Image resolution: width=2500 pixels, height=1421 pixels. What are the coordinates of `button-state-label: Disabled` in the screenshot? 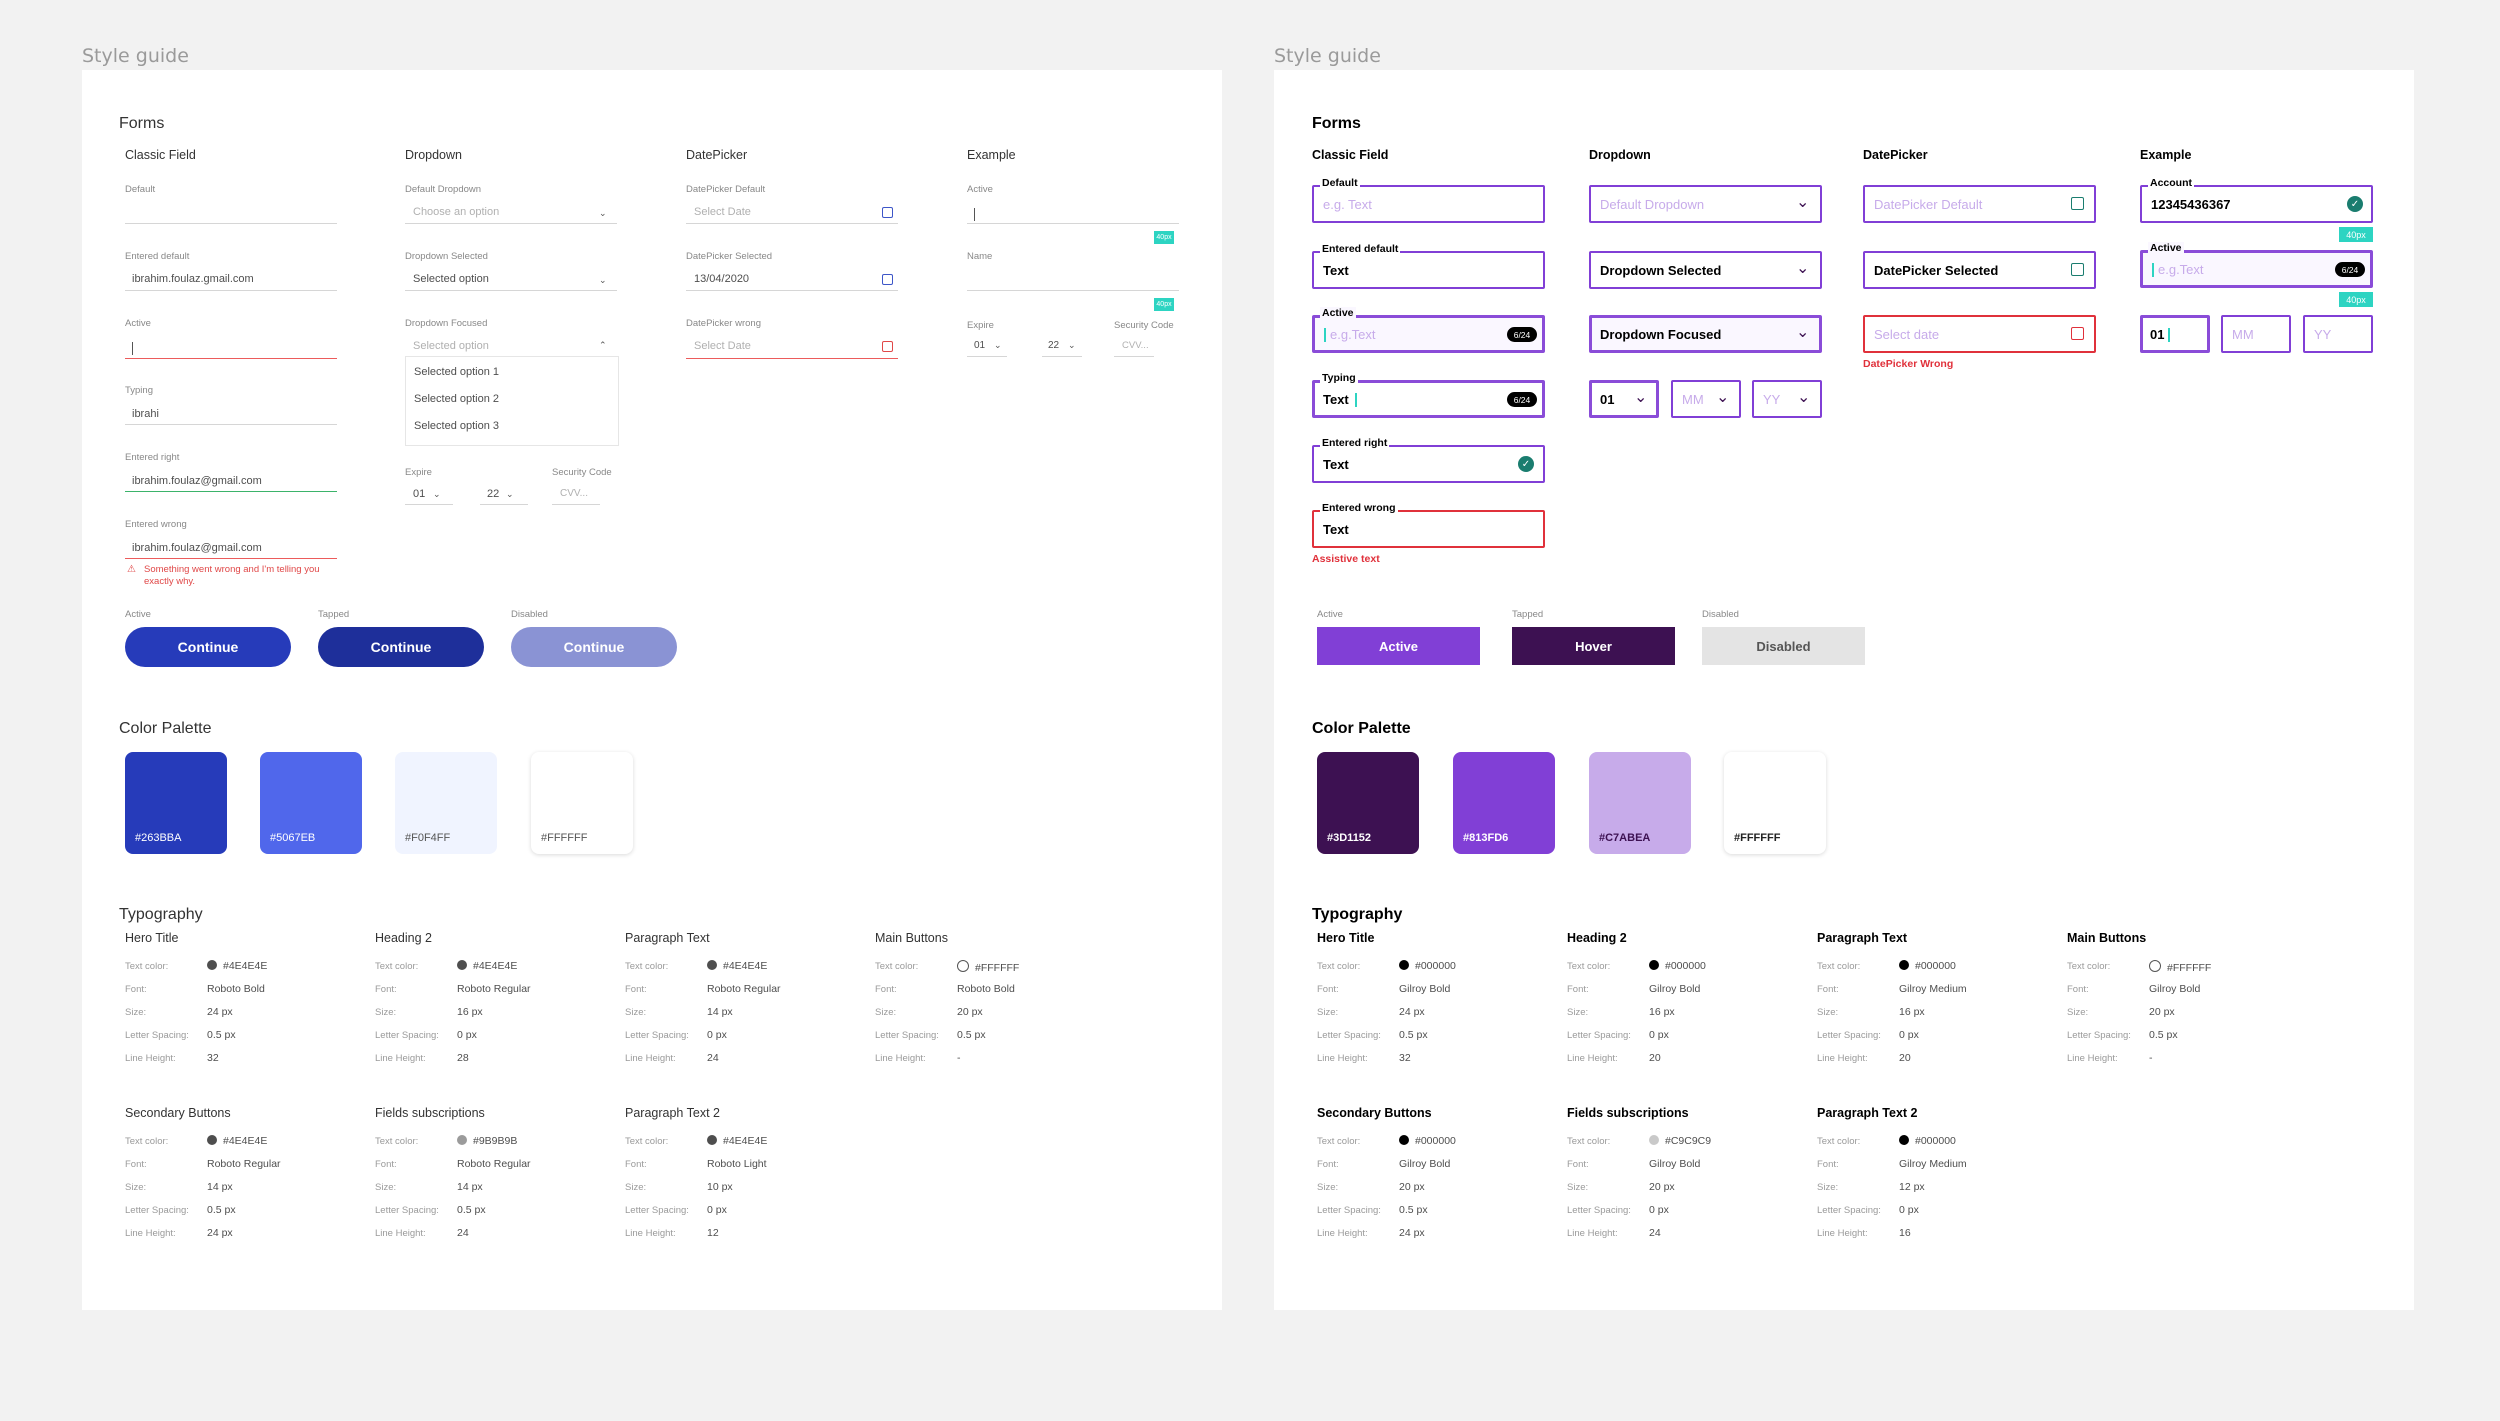 It's located at (1720, 614).